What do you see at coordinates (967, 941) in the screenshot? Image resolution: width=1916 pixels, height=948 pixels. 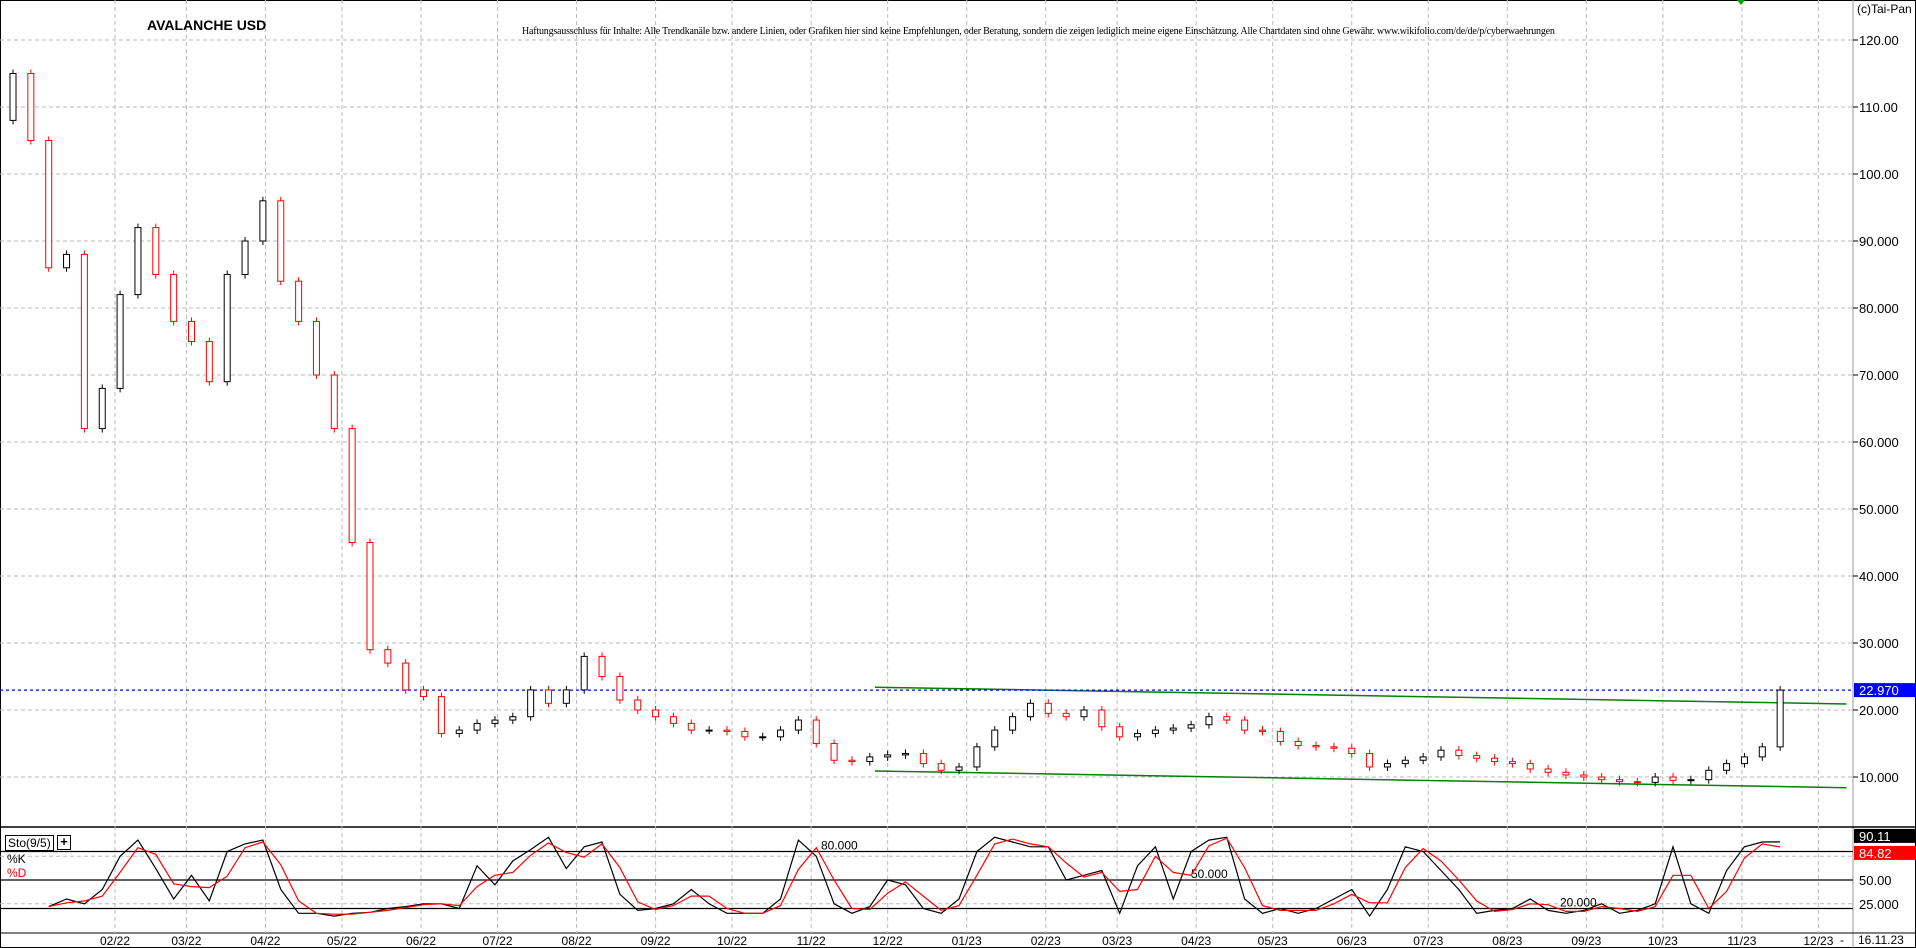 I see `month-label: 01/23` at bounding box center [967, 941].